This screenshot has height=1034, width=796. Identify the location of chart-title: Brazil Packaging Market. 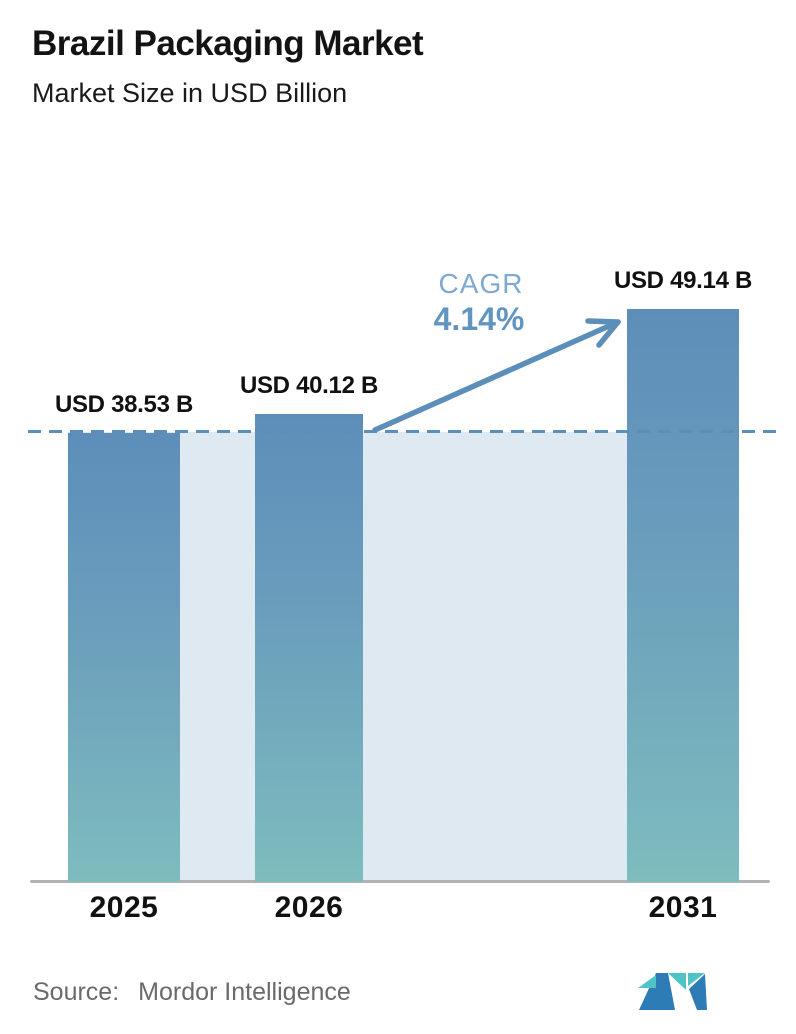
(228, 43).